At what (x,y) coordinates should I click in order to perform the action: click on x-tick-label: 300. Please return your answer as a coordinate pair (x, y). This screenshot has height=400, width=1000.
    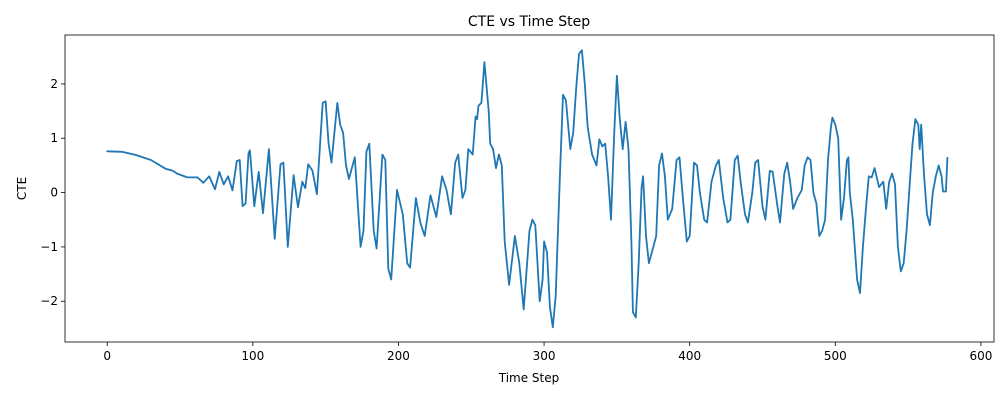
    Looking at the image, I should click on (544, 356).